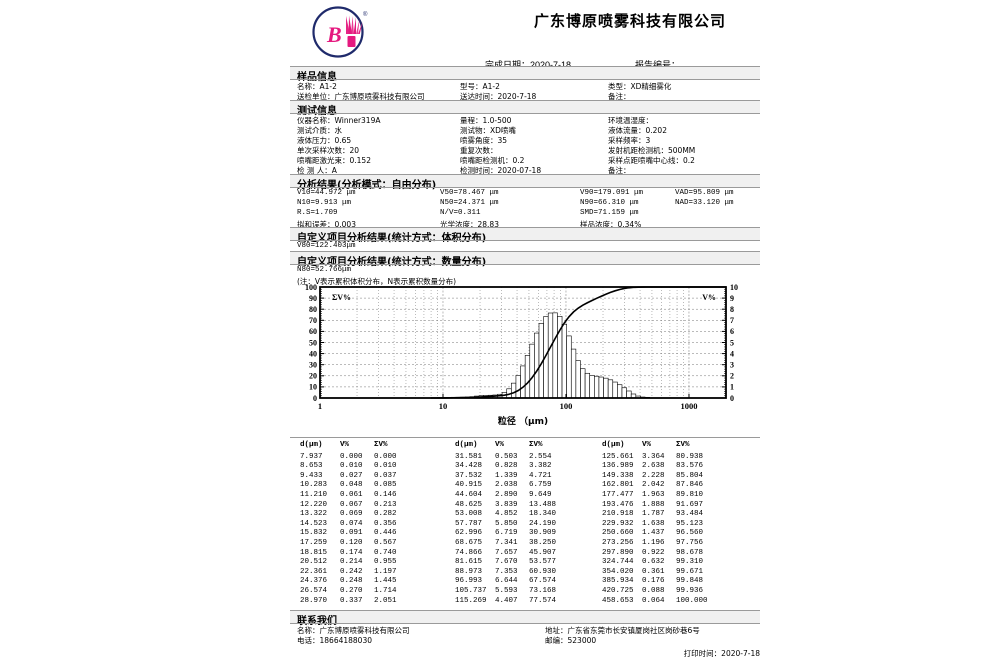 The image size is (1000, 666). I want to click on cell-volume-pct: 0.361, so click(653, 571).